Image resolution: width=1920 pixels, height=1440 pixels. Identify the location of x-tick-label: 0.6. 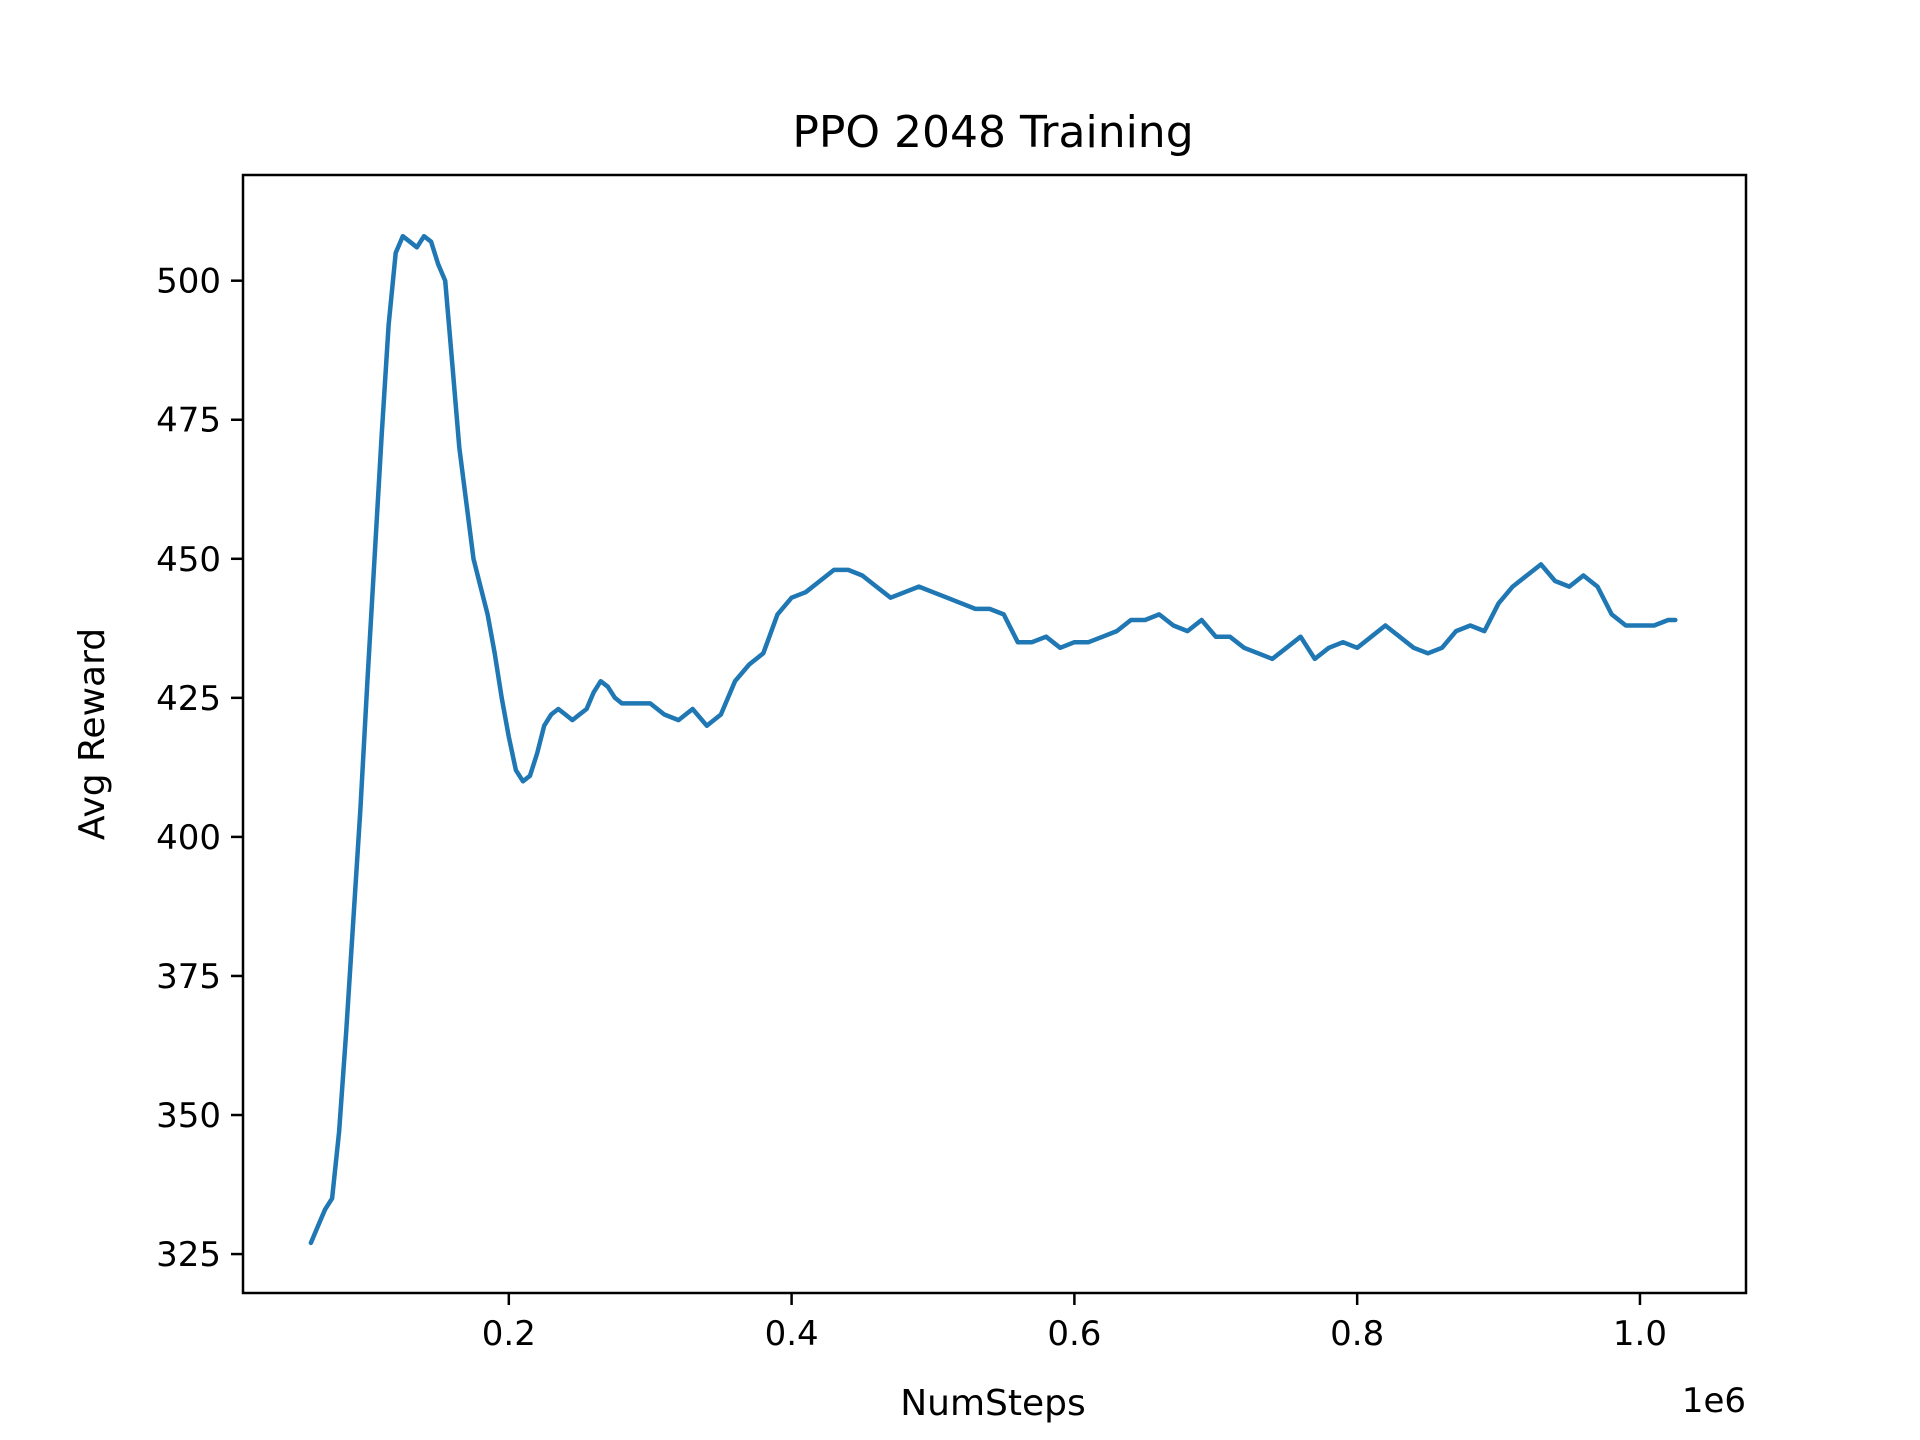
(1074, 1334).